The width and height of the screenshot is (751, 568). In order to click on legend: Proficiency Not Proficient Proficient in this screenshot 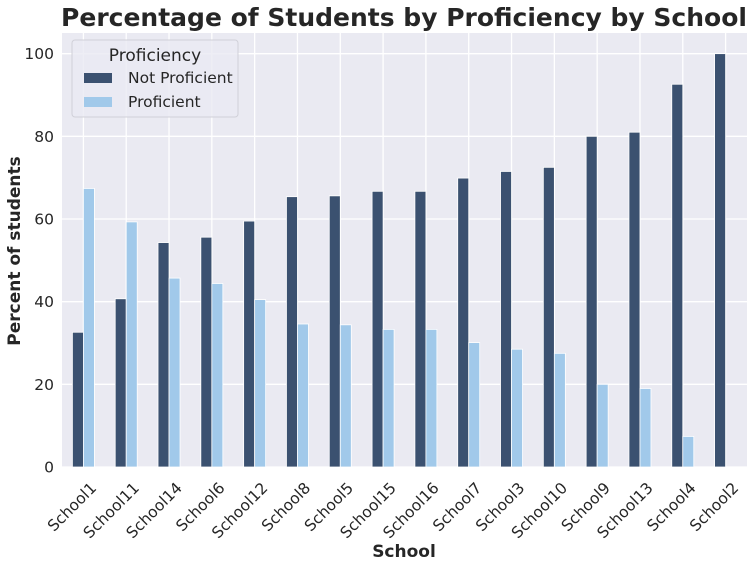, I will do `click(155, 78)`.